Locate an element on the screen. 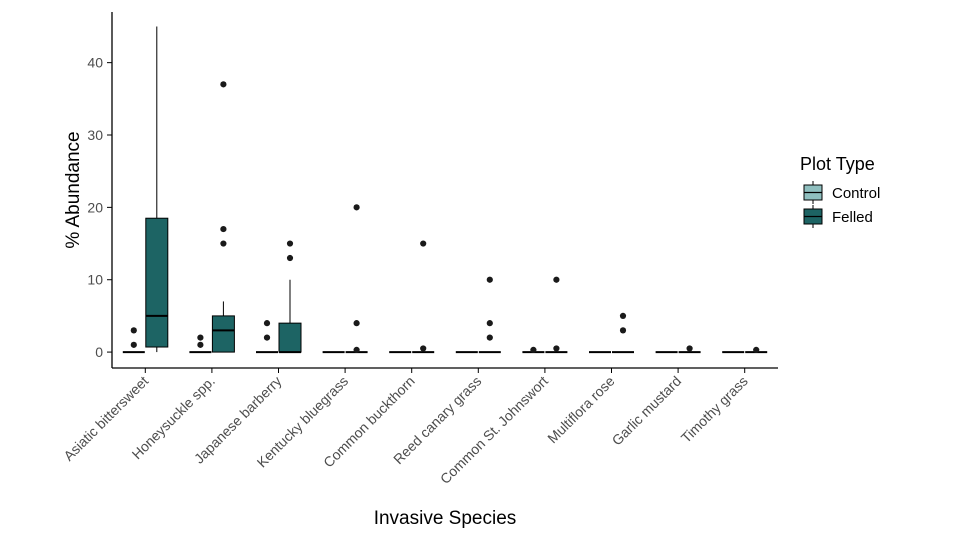  x-axis-title: Invasive Species is located at coordinates (445, 518).